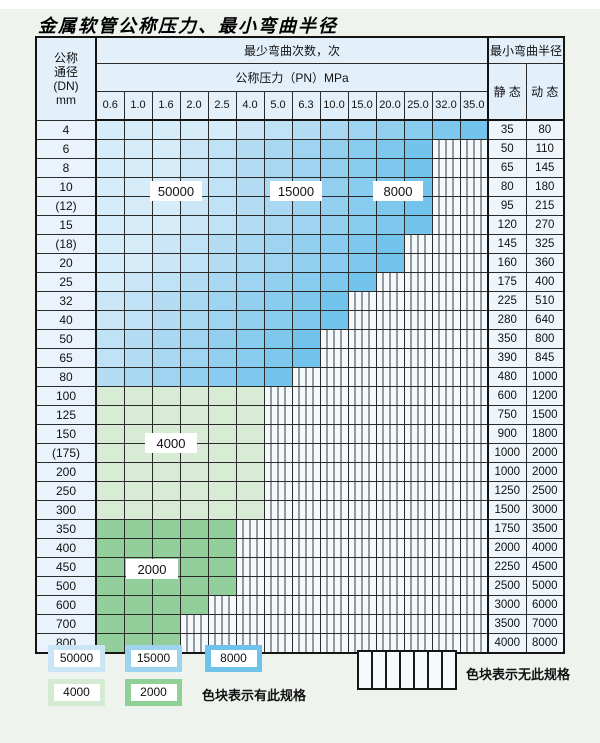 The width and height of the screenshot is (600, 743). I want to click on spec-row: 350 1750 3500, so click(300, 529).